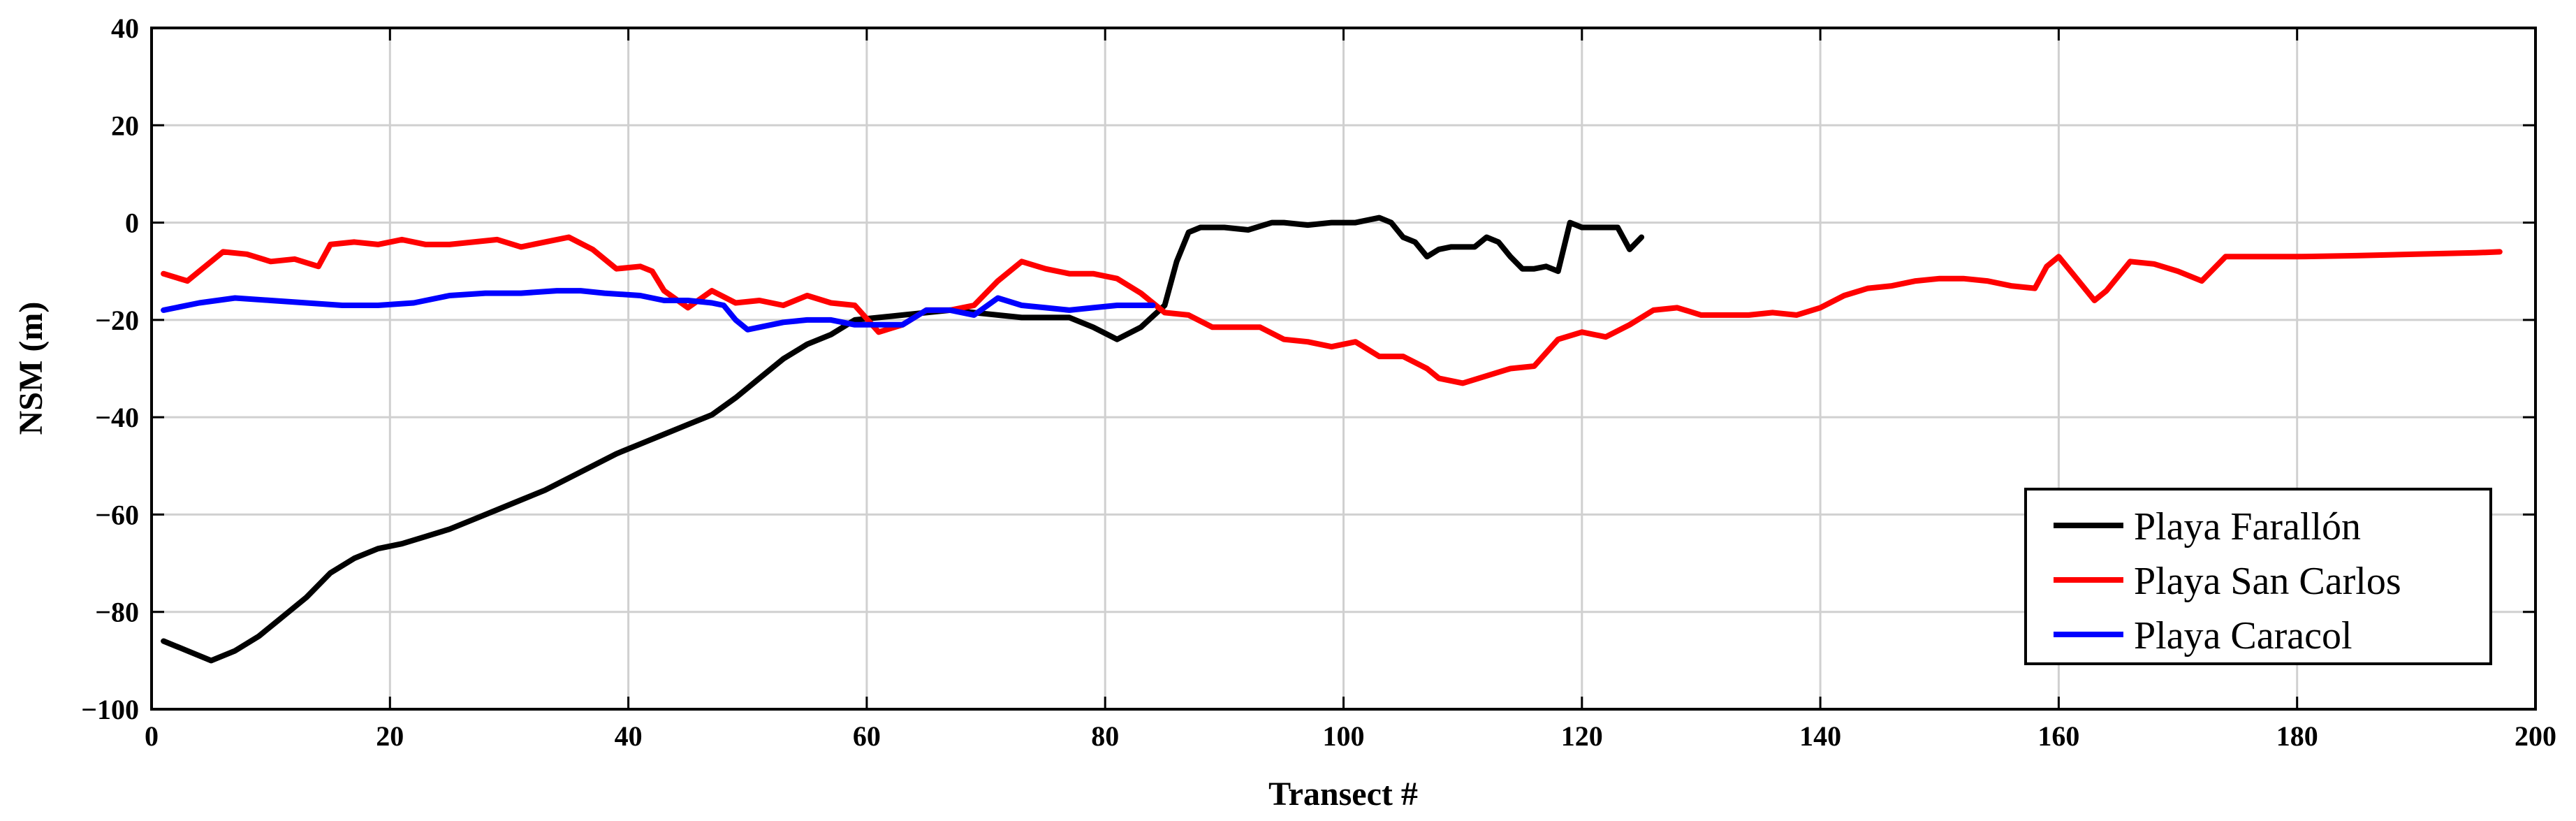  Describe the element at coordinates (117, 417) in the screenshot. I see `y-tick-label: −40` at that location.